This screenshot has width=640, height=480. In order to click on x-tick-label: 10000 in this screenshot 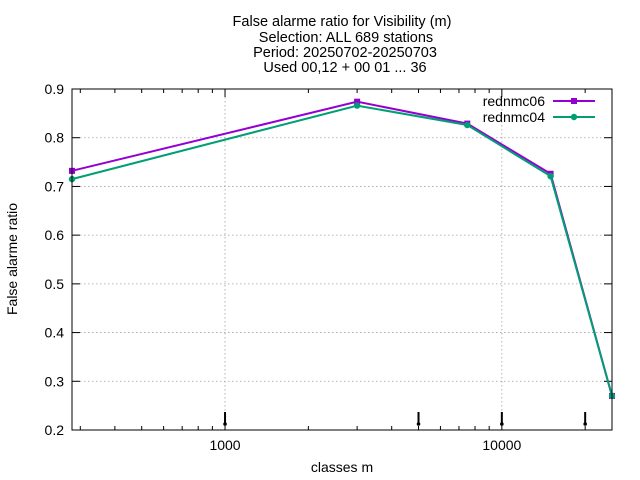, I will do `click(501, 445)`.